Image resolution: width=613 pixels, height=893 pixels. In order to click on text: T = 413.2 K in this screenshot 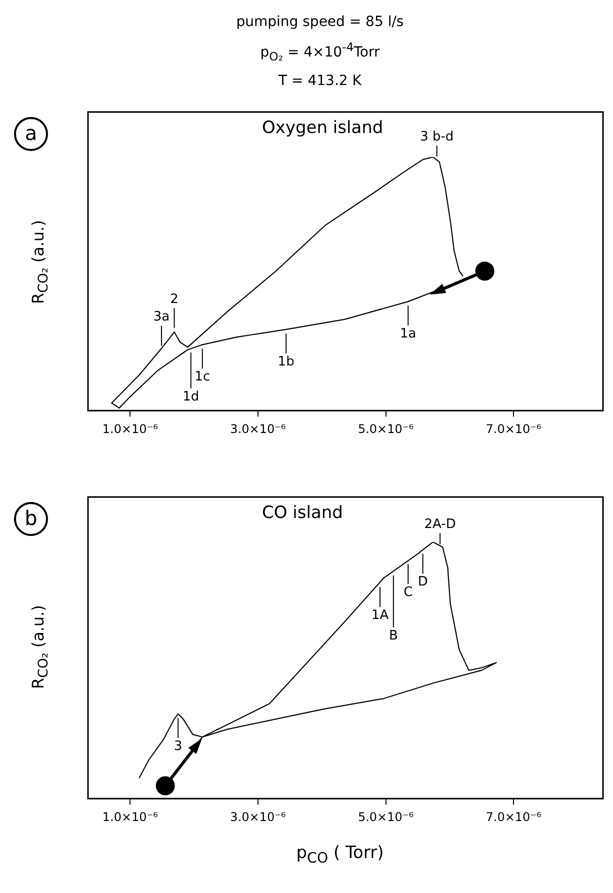, I will do `click(320, 82)`.